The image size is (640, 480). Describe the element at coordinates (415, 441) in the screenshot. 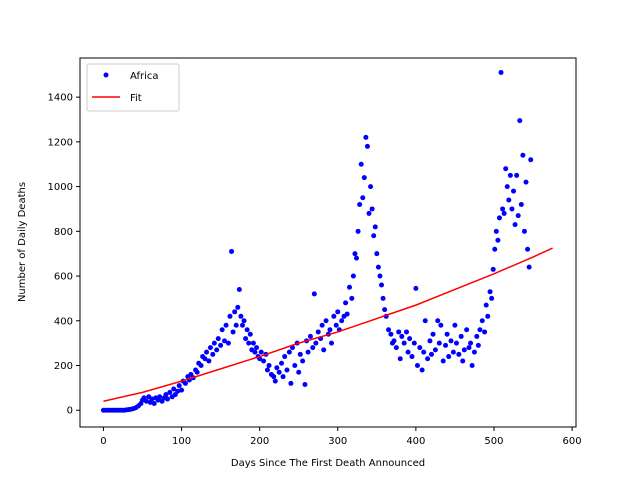

I see `x-tick-label: 400` at that location.